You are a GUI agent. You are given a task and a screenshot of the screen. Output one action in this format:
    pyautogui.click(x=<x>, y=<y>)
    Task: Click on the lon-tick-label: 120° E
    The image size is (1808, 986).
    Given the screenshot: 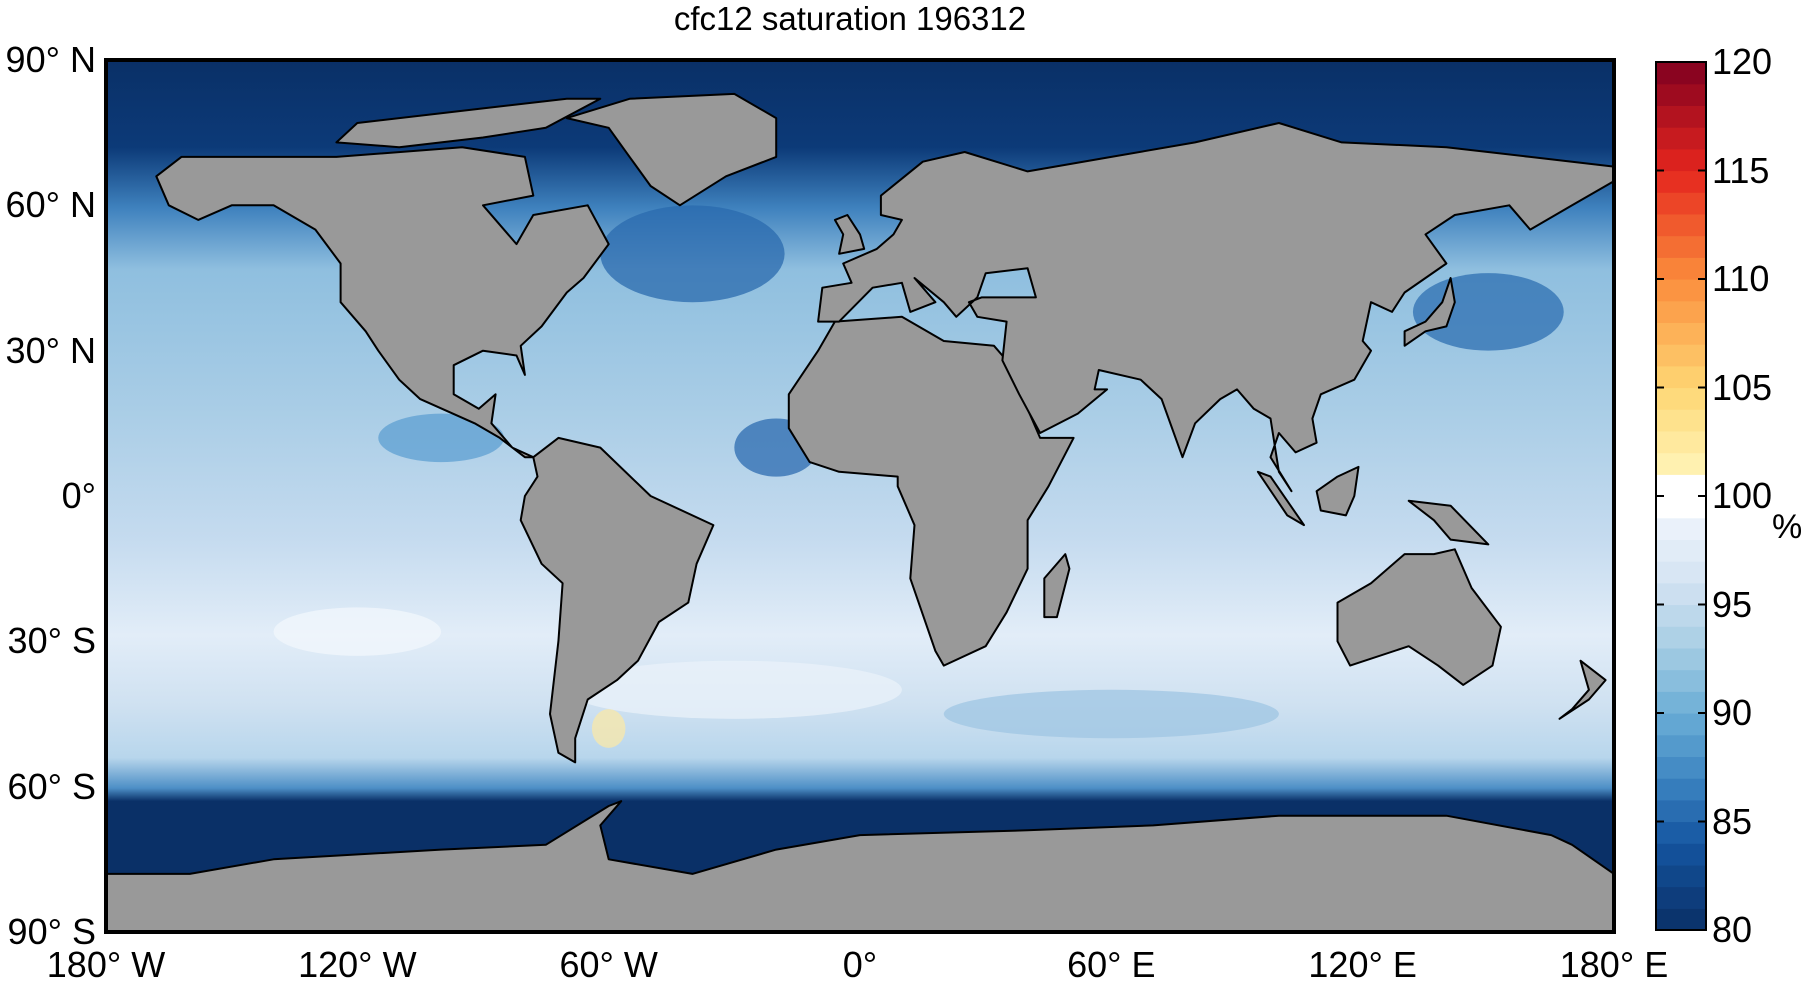 What is the action you would take?
    pyautogui.click(x=1362, y=964)
    